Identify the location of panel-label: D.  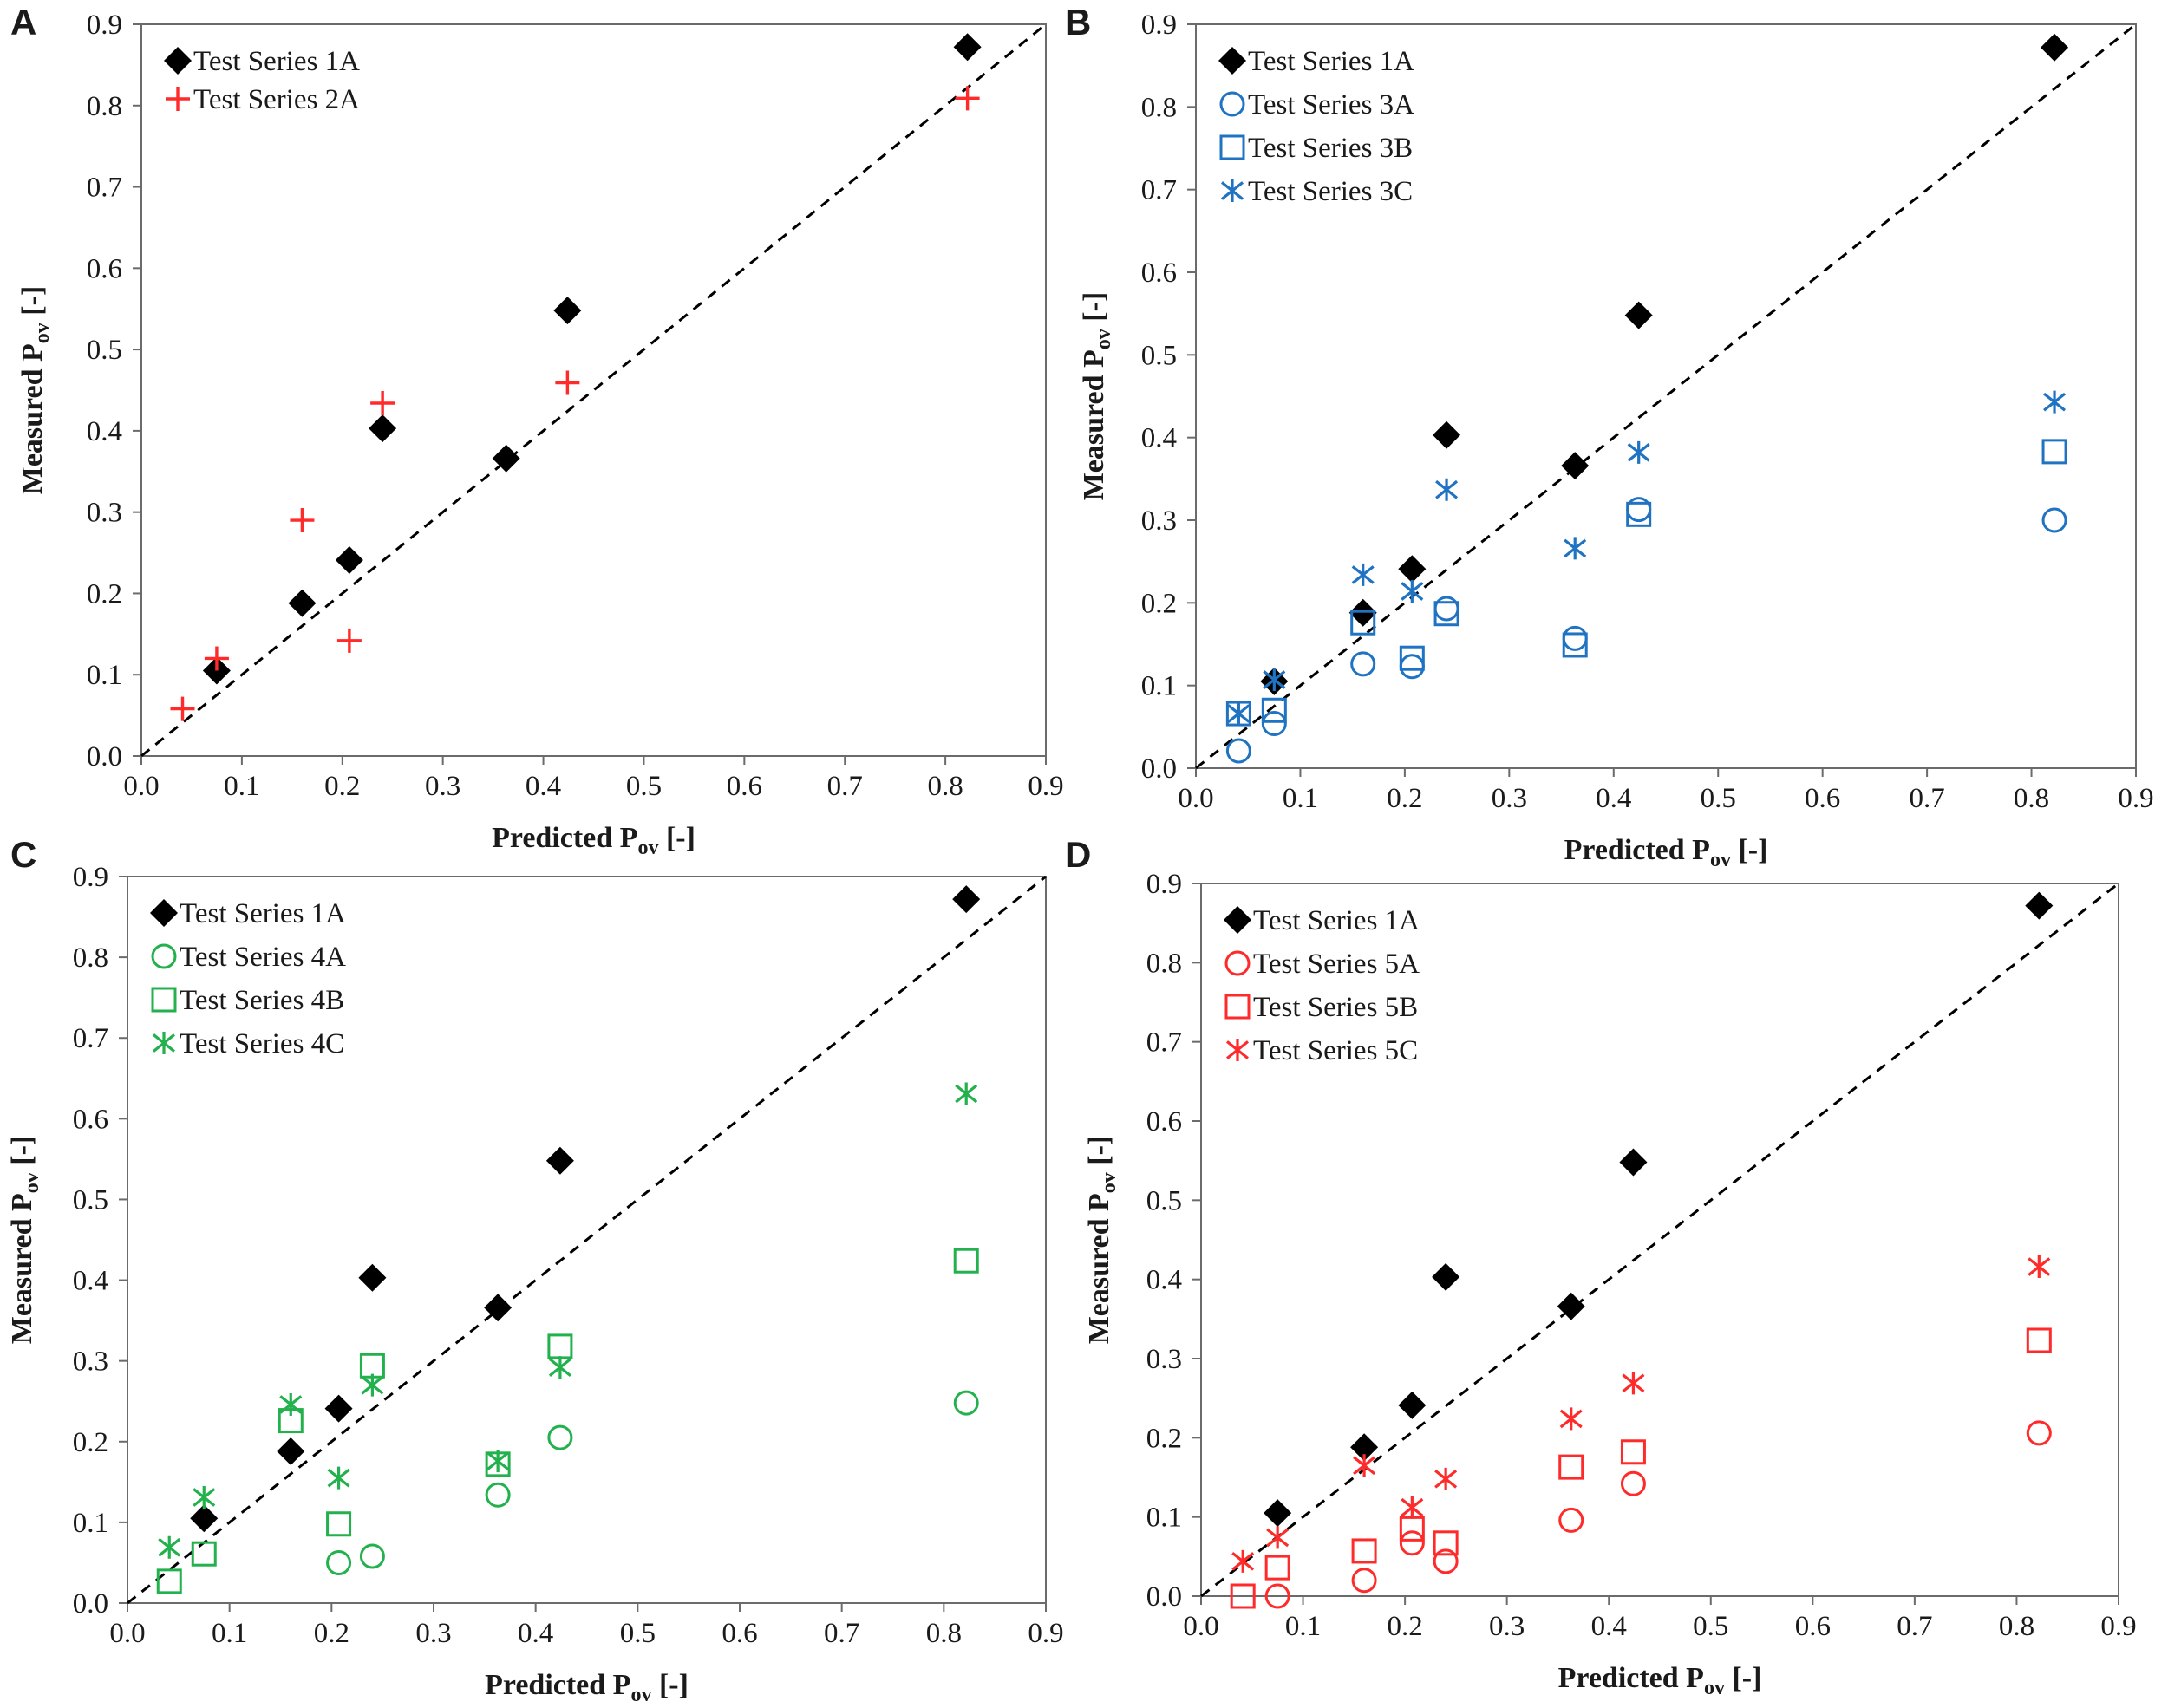
(1078, 854).